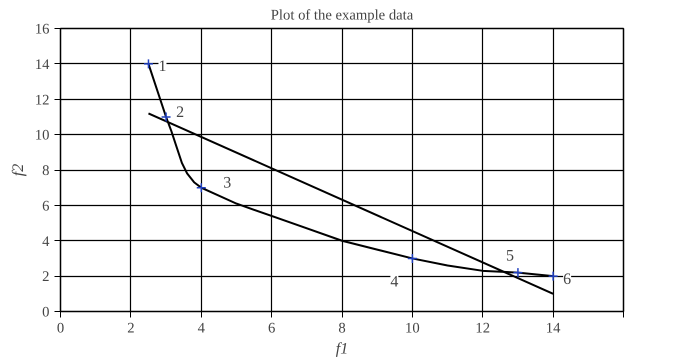  What do you see at coordinates (202, 328) in the screenshot?
I see `x-tick-label: 4` at bounding box center [202, 328].